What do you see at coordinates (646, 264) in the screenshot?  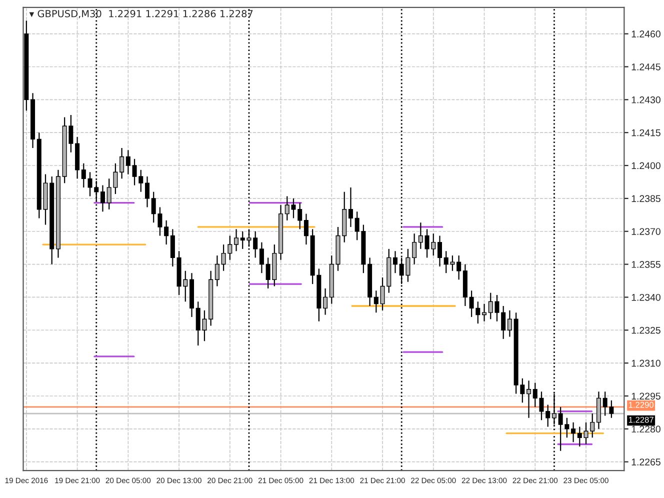 I see `y-tick-label: 1.2355` at bounding box center [646, 264].